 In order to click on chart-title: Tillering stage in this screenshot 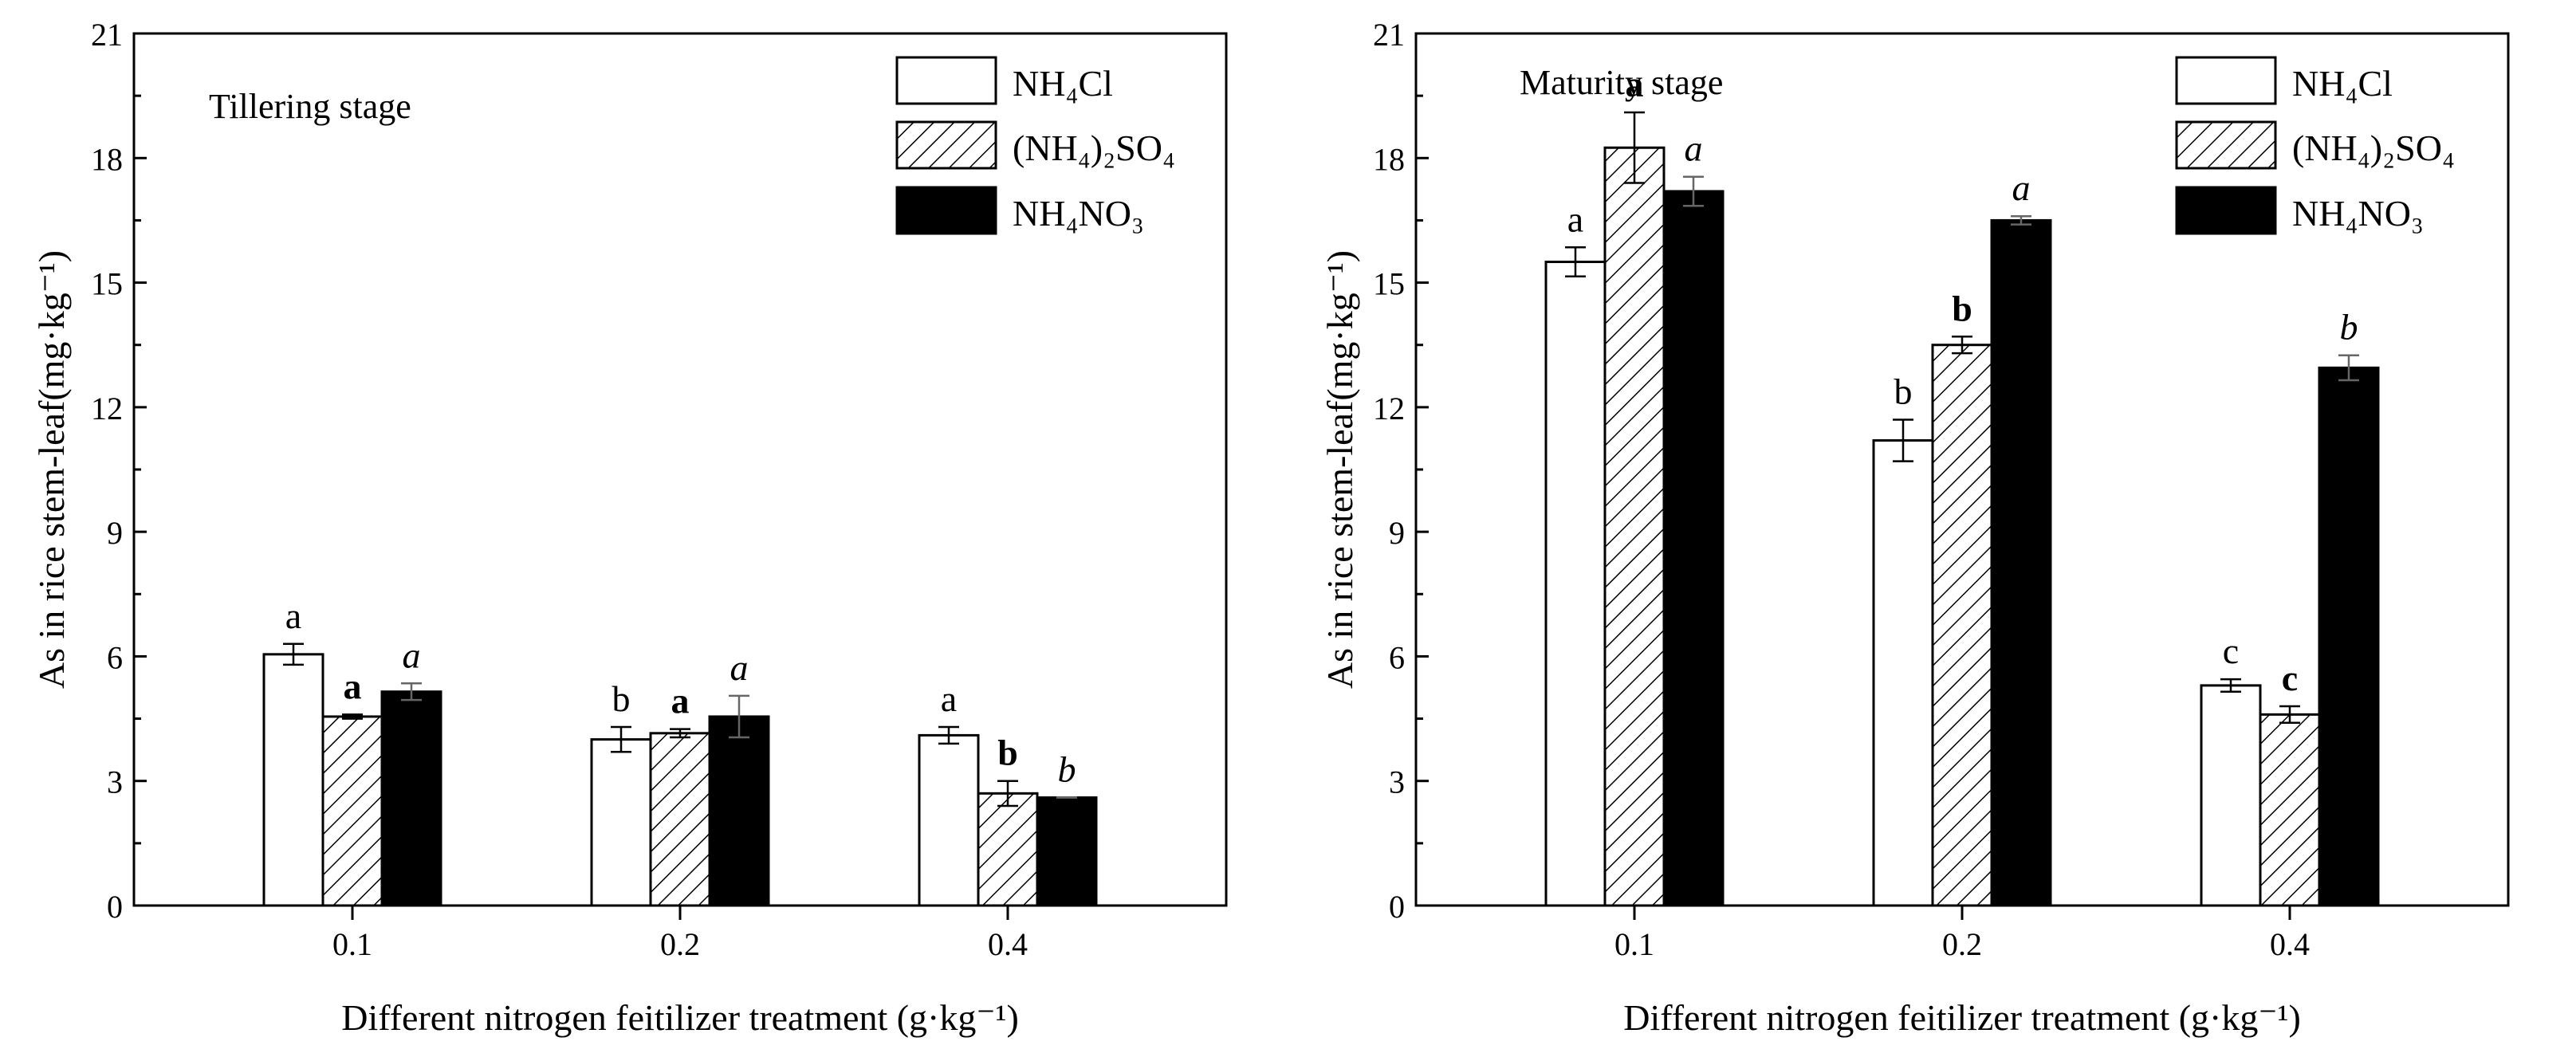, I will do `click(310, 106)`.